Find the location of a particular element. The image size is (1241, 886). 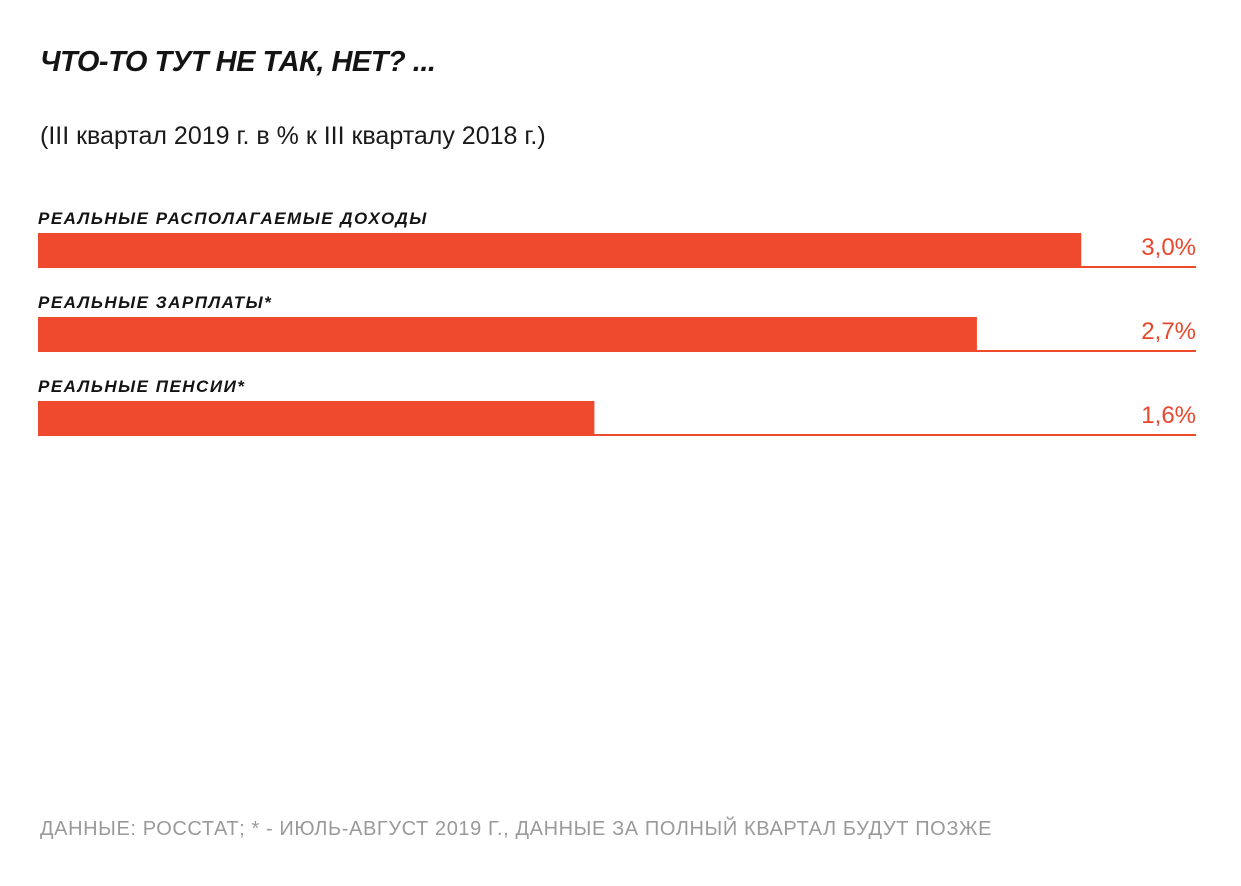

value-label: 1,6% is located at coordinates (1168, 415).